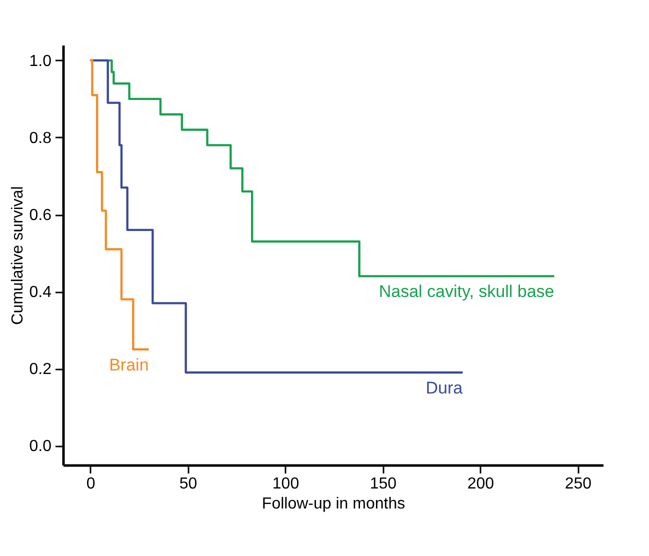  I want to click on series-label: Nasal cavity, skull base, so click(466, 292).